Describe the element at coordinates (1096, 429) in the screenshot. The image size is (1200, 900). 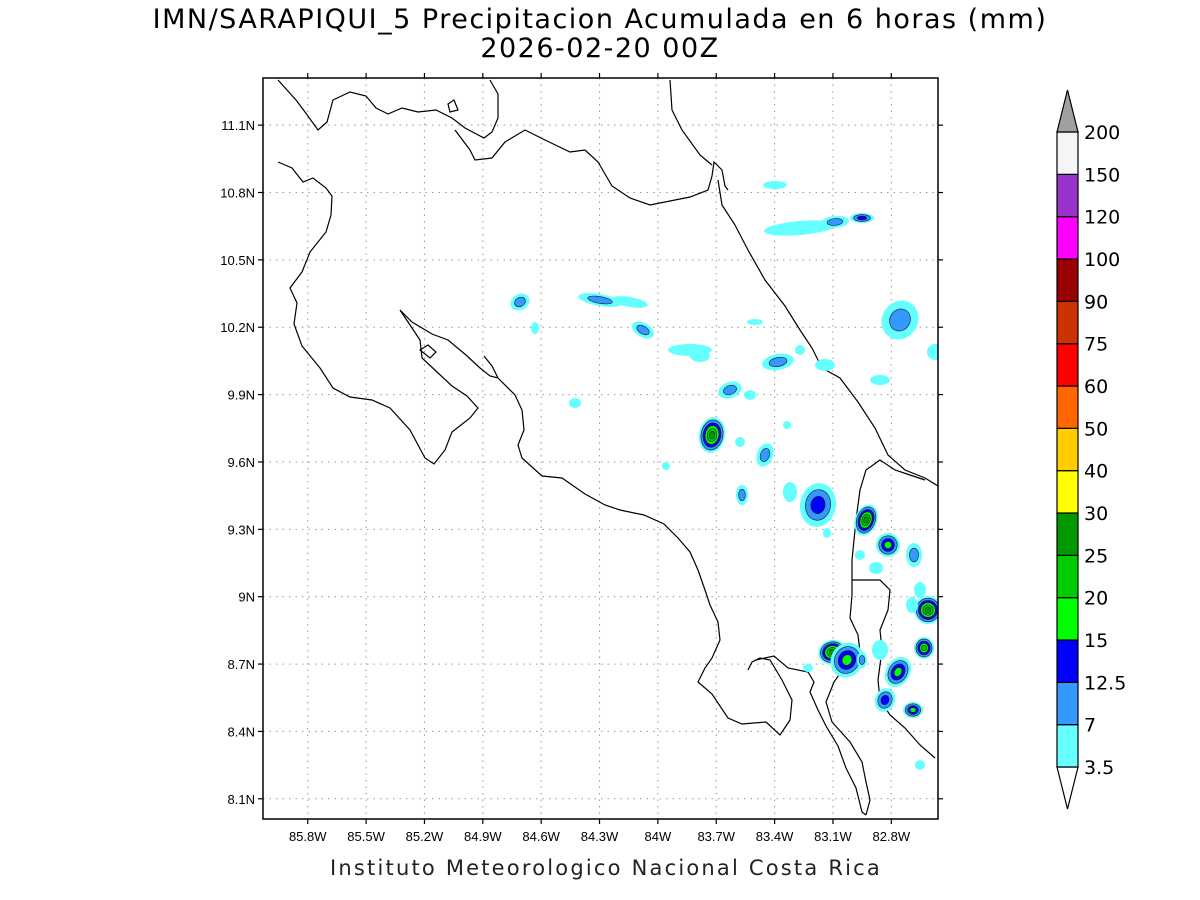
I see `colorbar-label: 50` at that location.